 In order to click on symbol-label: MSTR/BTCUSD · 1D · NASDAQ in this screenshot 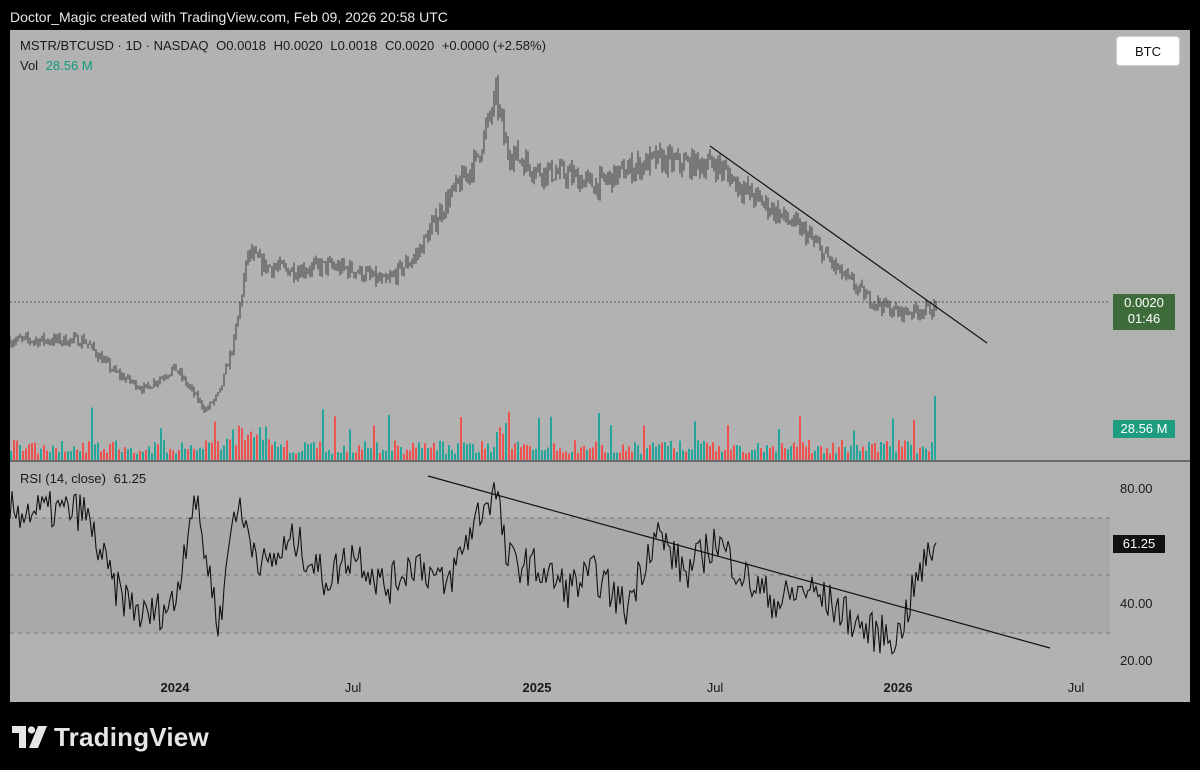, I will do `click(114, 45)`.